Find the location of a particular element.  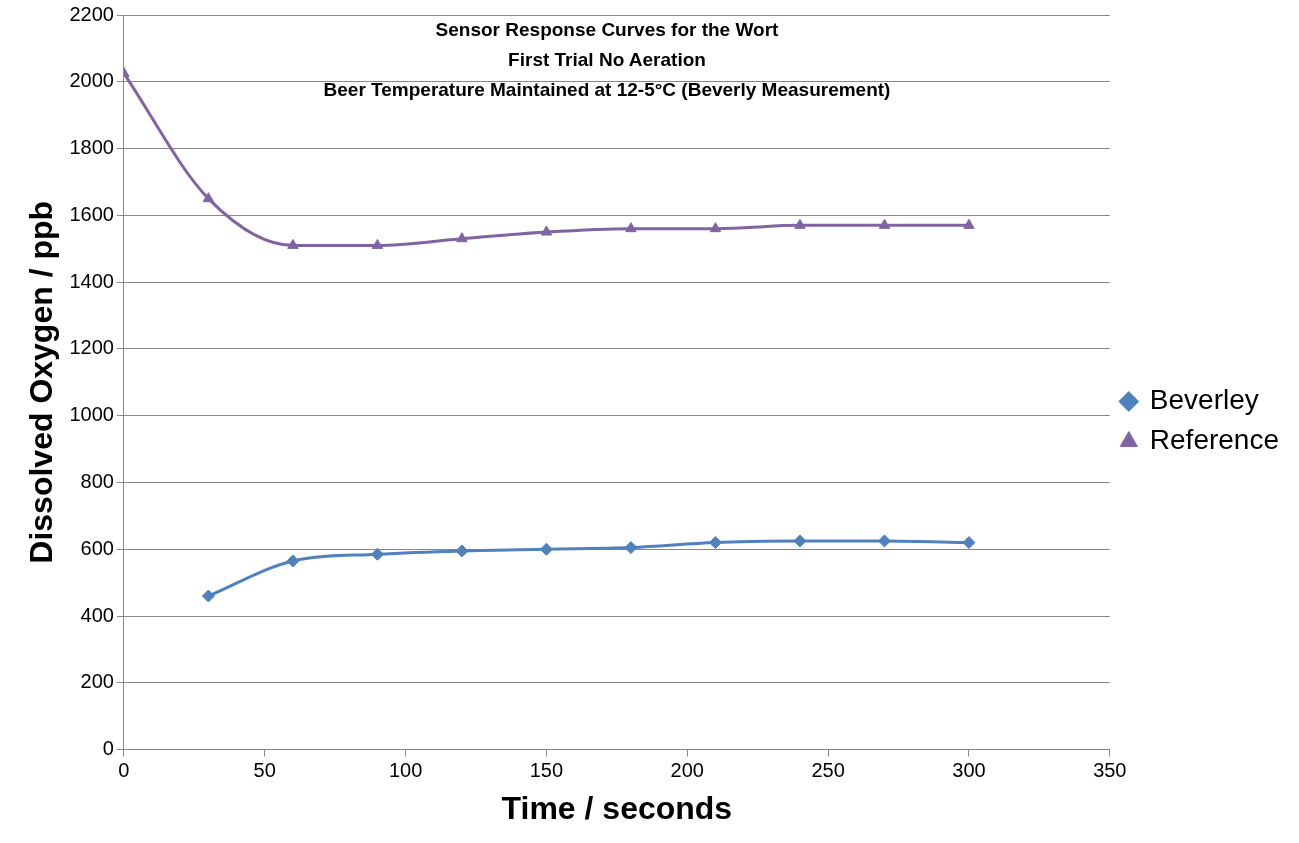

y-tick-label: 2000 is located at coordinates (91, 80).